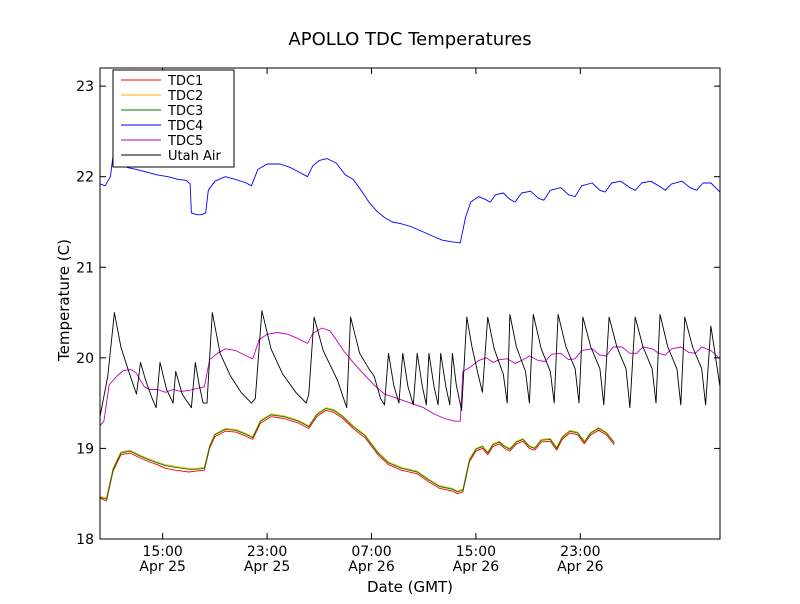  Describe the element at coordinates (194, 156) in the screenshot. I see `legend-label: Utah Air` at that location.